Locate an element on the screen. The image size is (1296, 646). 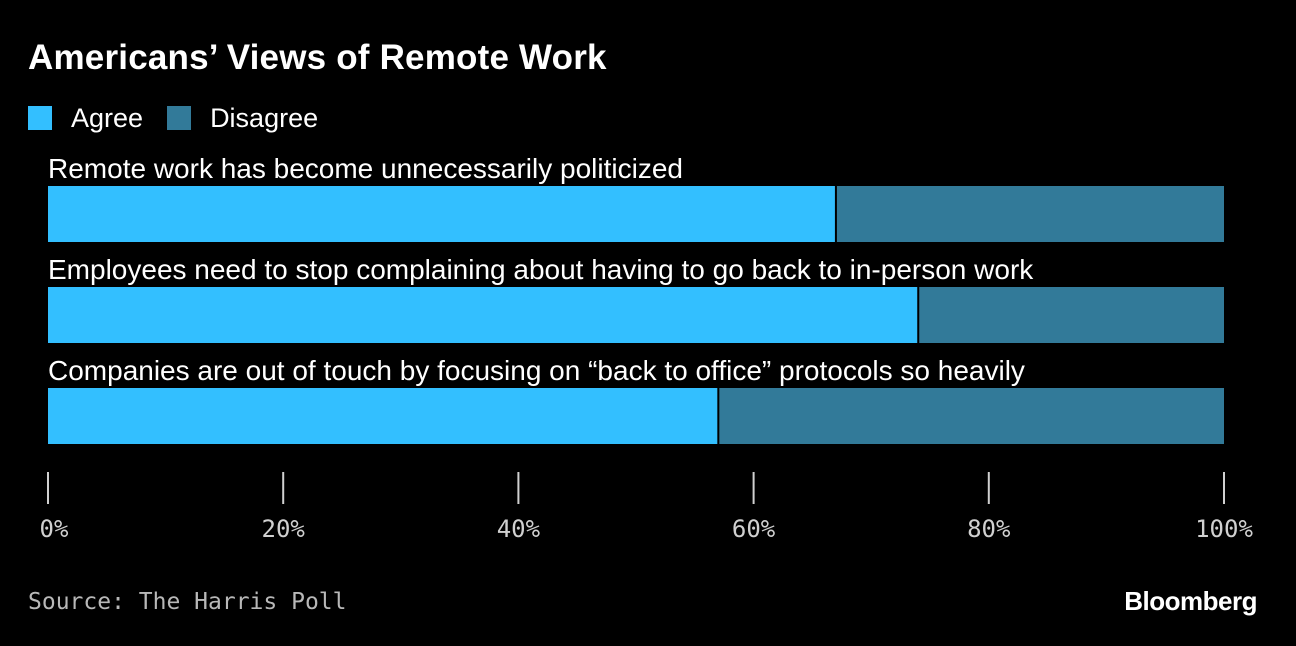
legend-item-agree: Agree is located at coordinates (85, 118).